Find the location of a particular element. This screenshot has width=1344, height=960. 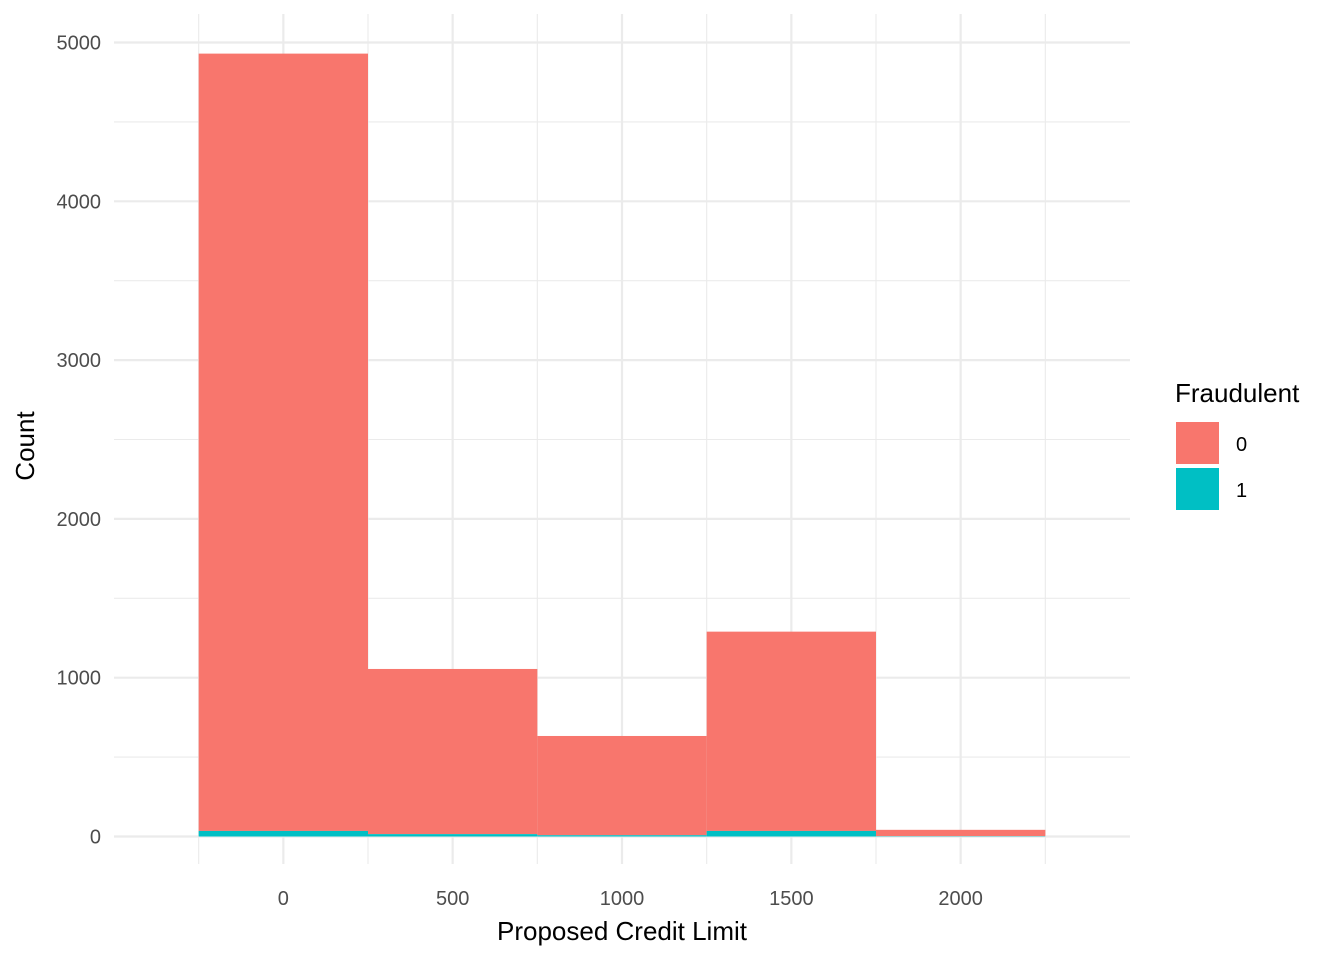

x-tick-label: 0 is located at coordinates (283, 899).